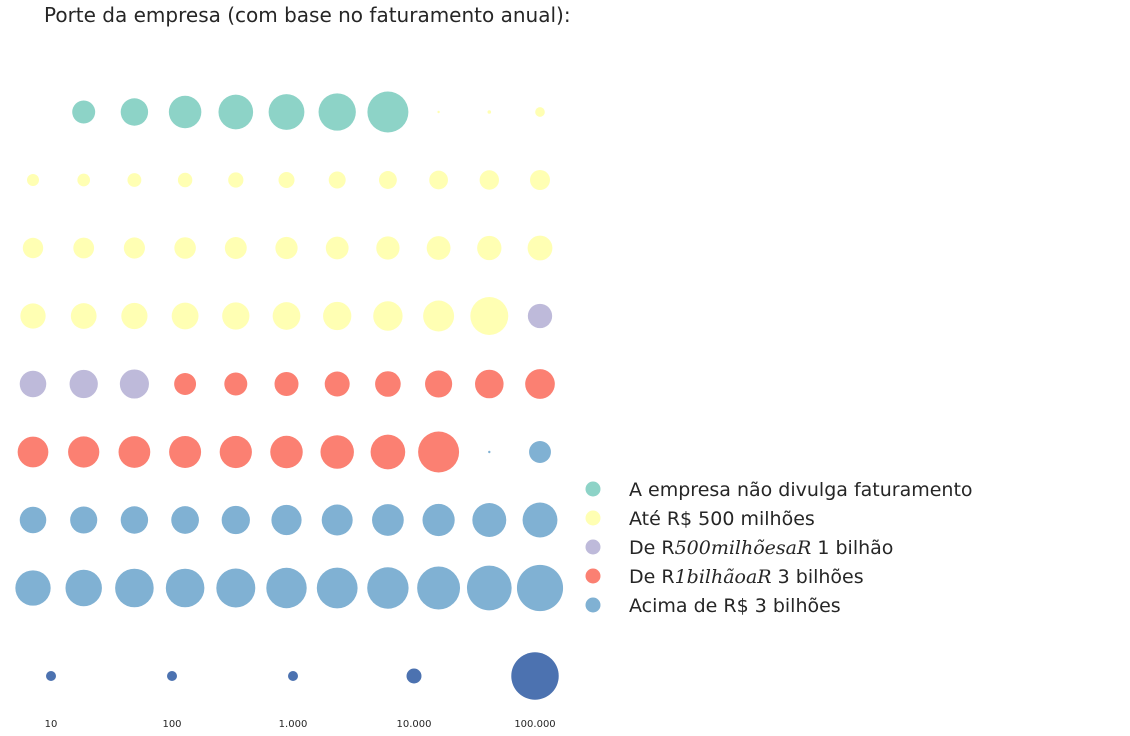 The image size is (1130, 736). Describe the element at coordinates (185, 520) in the screenshot. I see `bubble-r6-c3` at that location.